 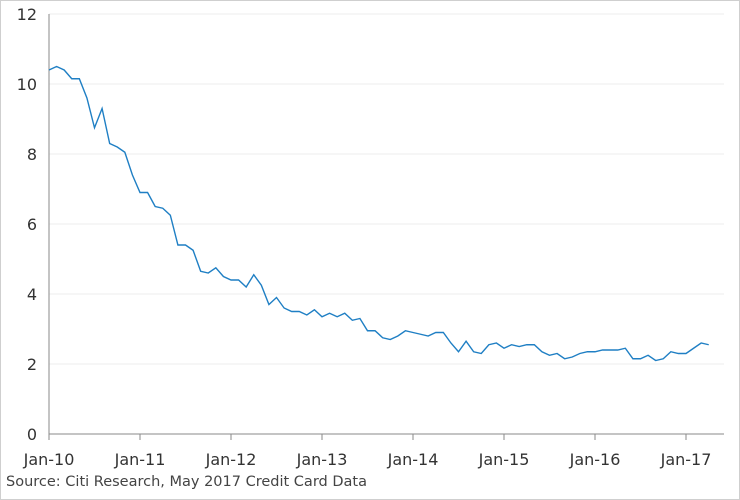 I want to click on y-tick-label: 10, so click(x=27, y=84).